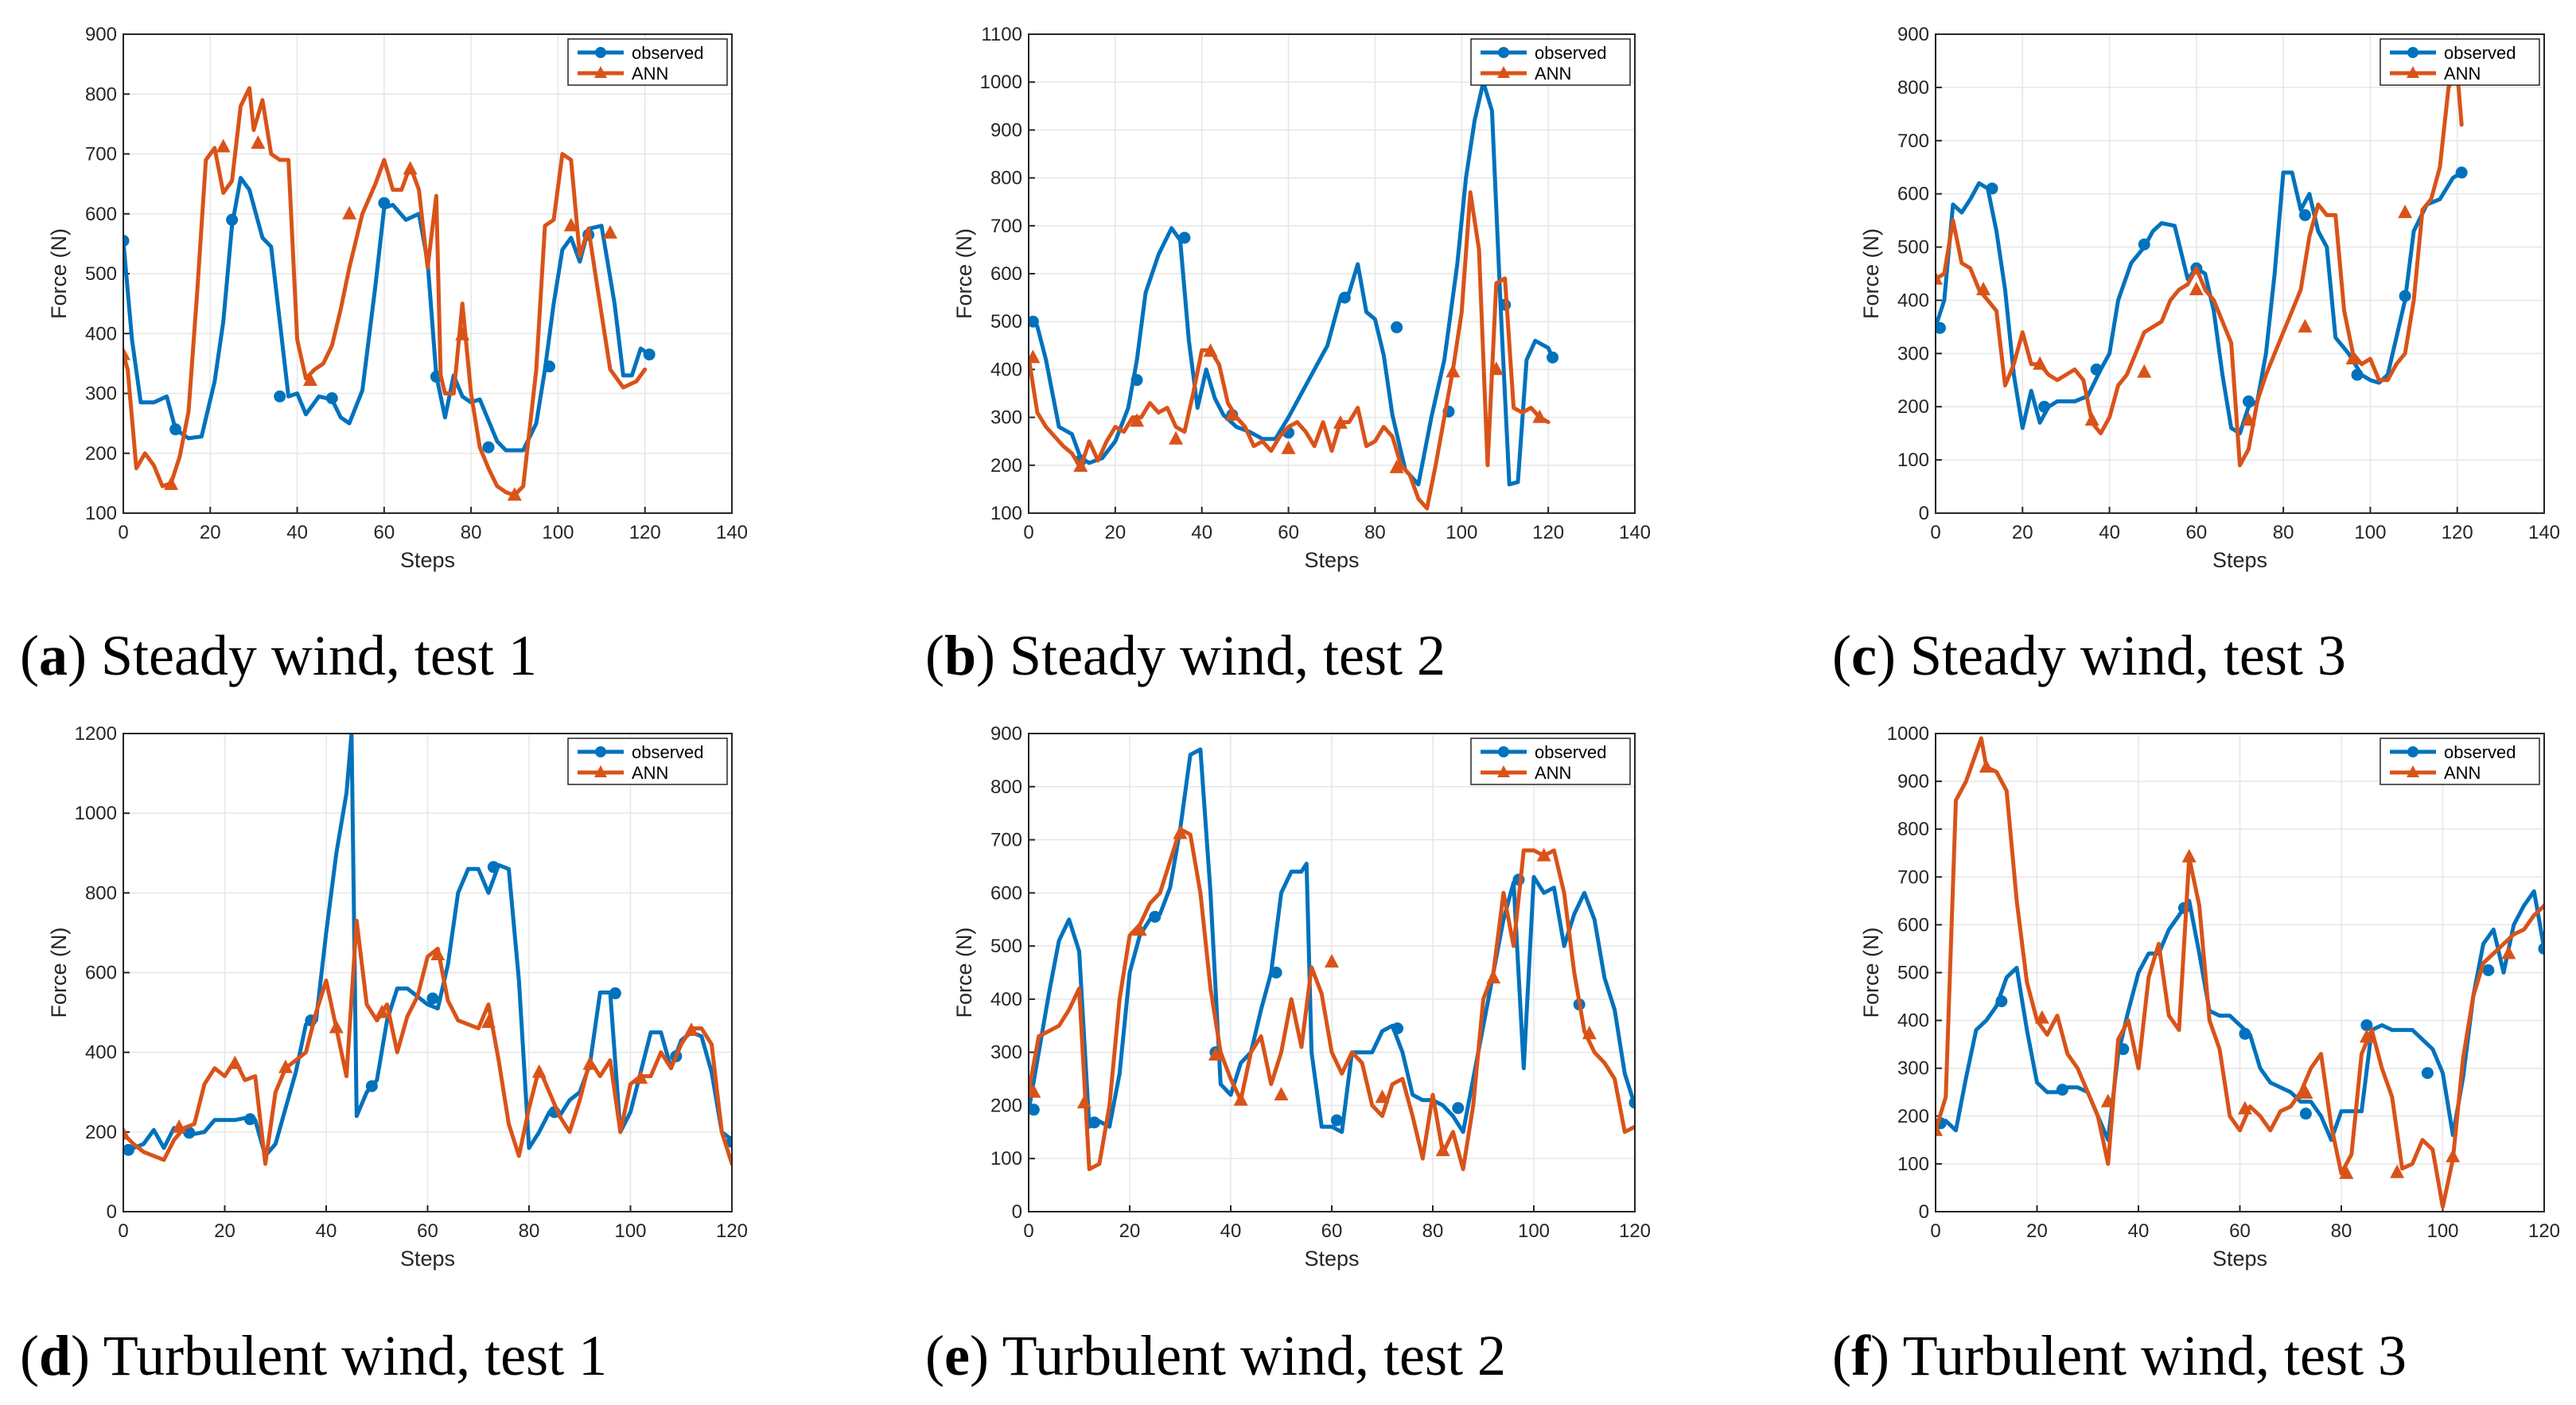  I want to click on y-tick-label: 400, so click(1913, 1021).